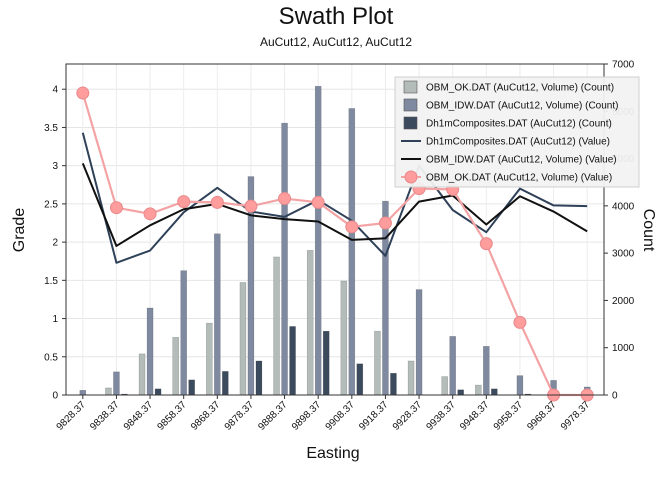 The image size is (672, 482). What do you see at coordinates (51, 281) in the screenshot?
I see `y-tick-label: 1.5` at bounding box center [51, 281].